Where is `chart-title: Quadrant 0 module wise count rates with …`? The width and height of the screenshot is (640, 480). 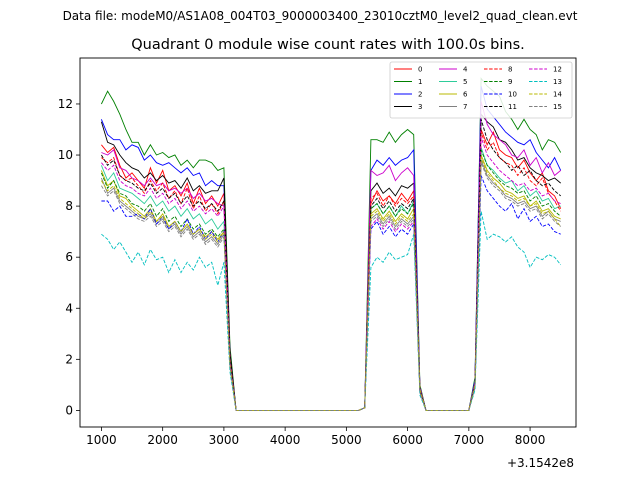
chart-title: Quadrant 0 module wise count rates with … is located at coordinates (328, 45).